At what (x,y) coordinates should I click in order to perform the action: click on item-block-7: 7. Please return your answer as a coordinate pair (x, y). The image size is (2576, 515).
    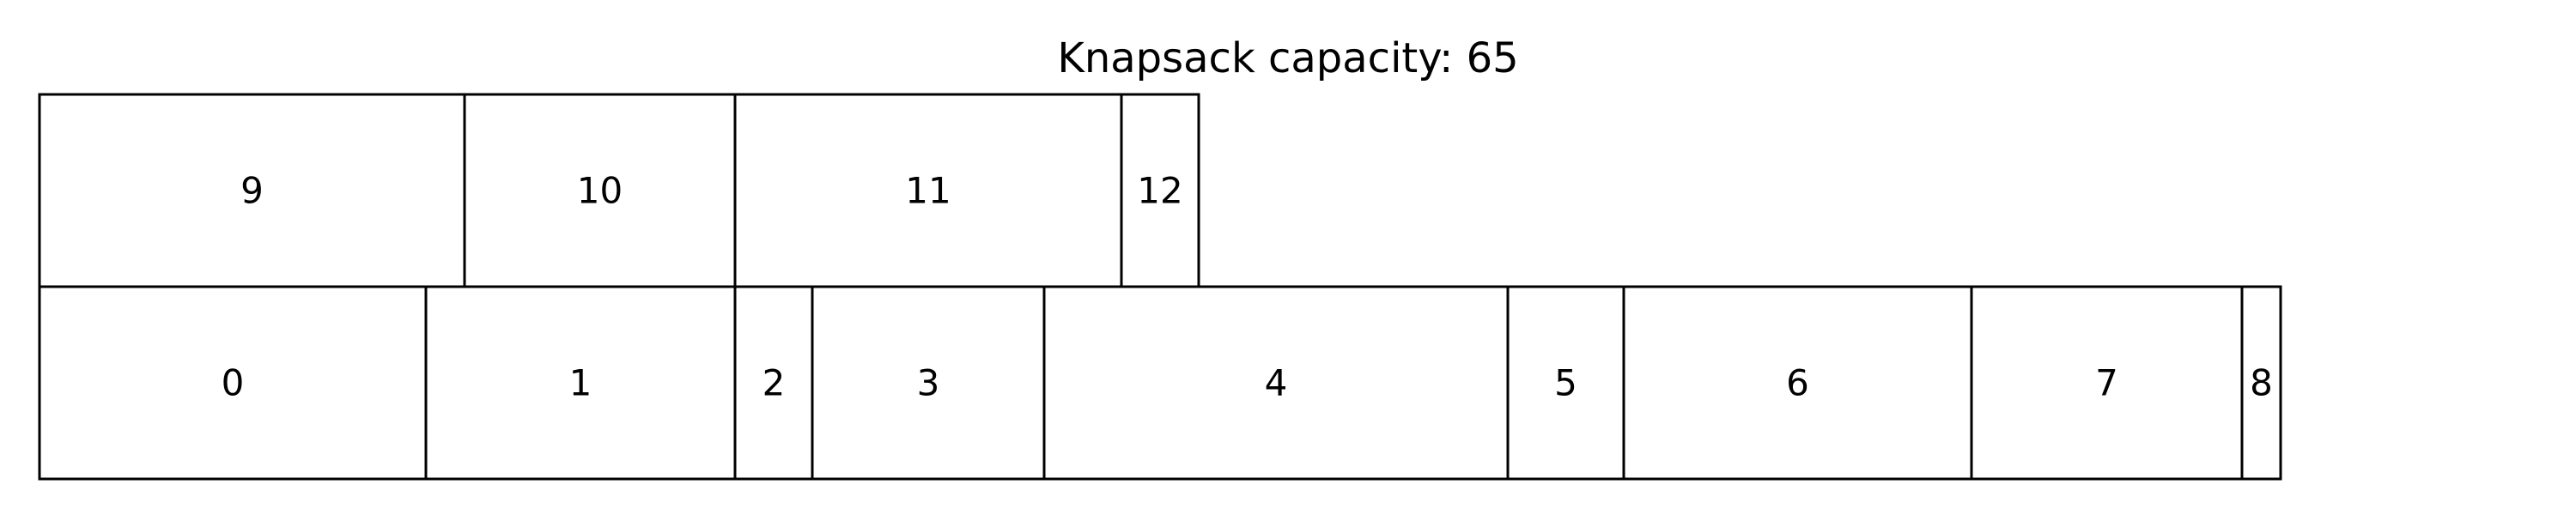
    Looking at the image, I should click on (2107, 383).